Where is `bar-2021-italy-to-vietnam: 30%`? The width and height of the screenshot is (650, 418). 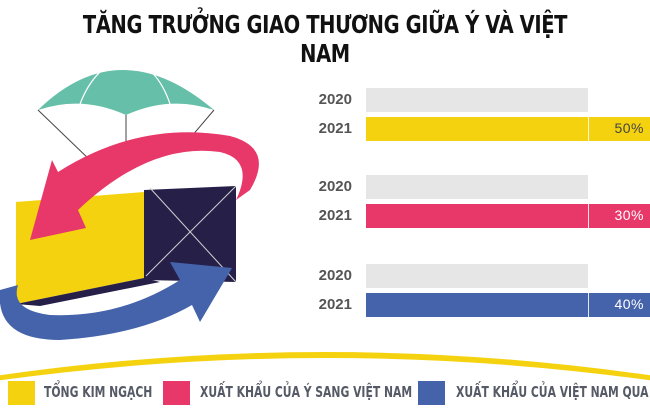 bar-2021-italy-to-vietnam: 30% is located at coordinates (508, 216).